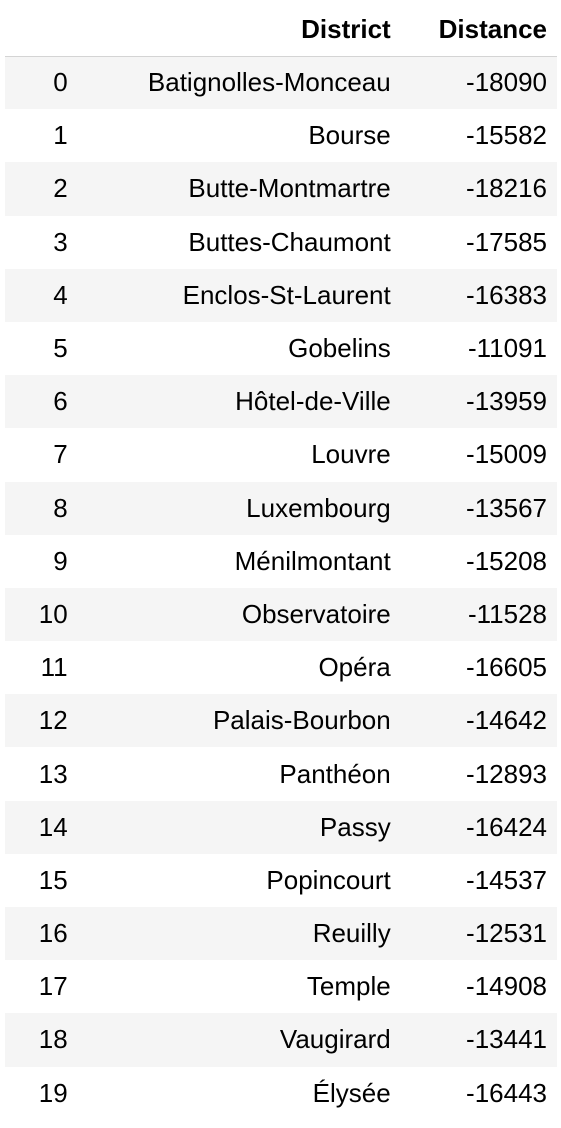  What do you see at coordinates (349, 135) in the screenshot?
I see `district-cell: Bourse` at bounding box center [349, 135].